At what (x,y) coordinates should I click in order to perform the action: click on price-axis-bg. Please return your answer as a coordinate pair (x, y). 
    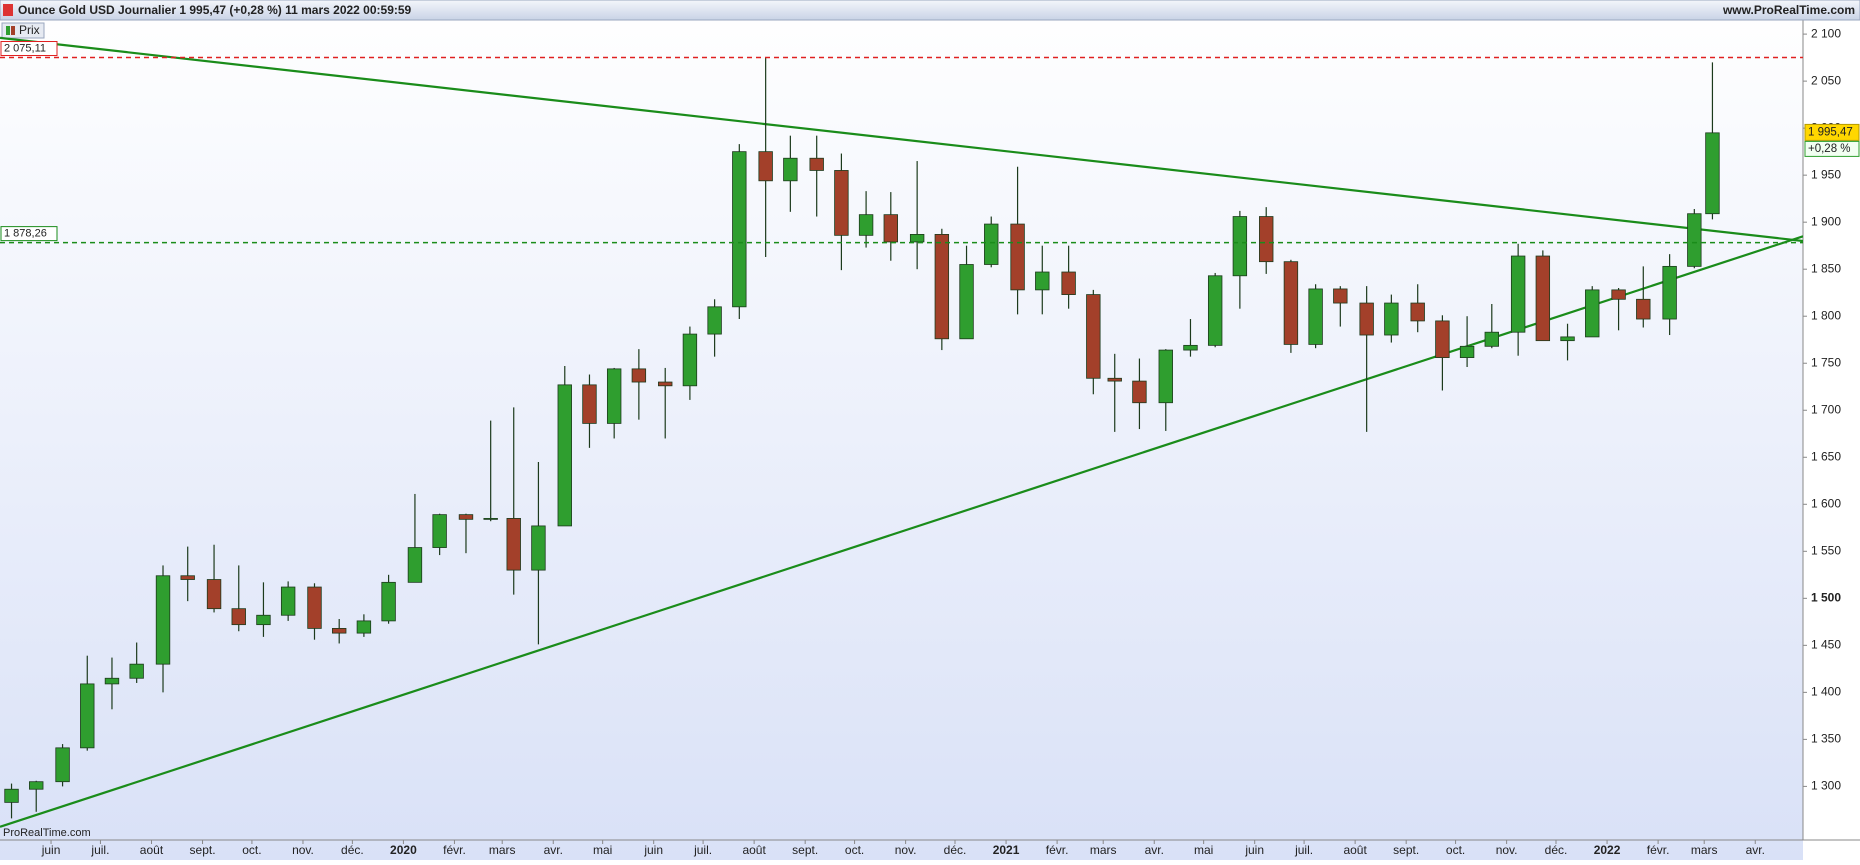
    Looking at the image, I should click on (1831, 440).